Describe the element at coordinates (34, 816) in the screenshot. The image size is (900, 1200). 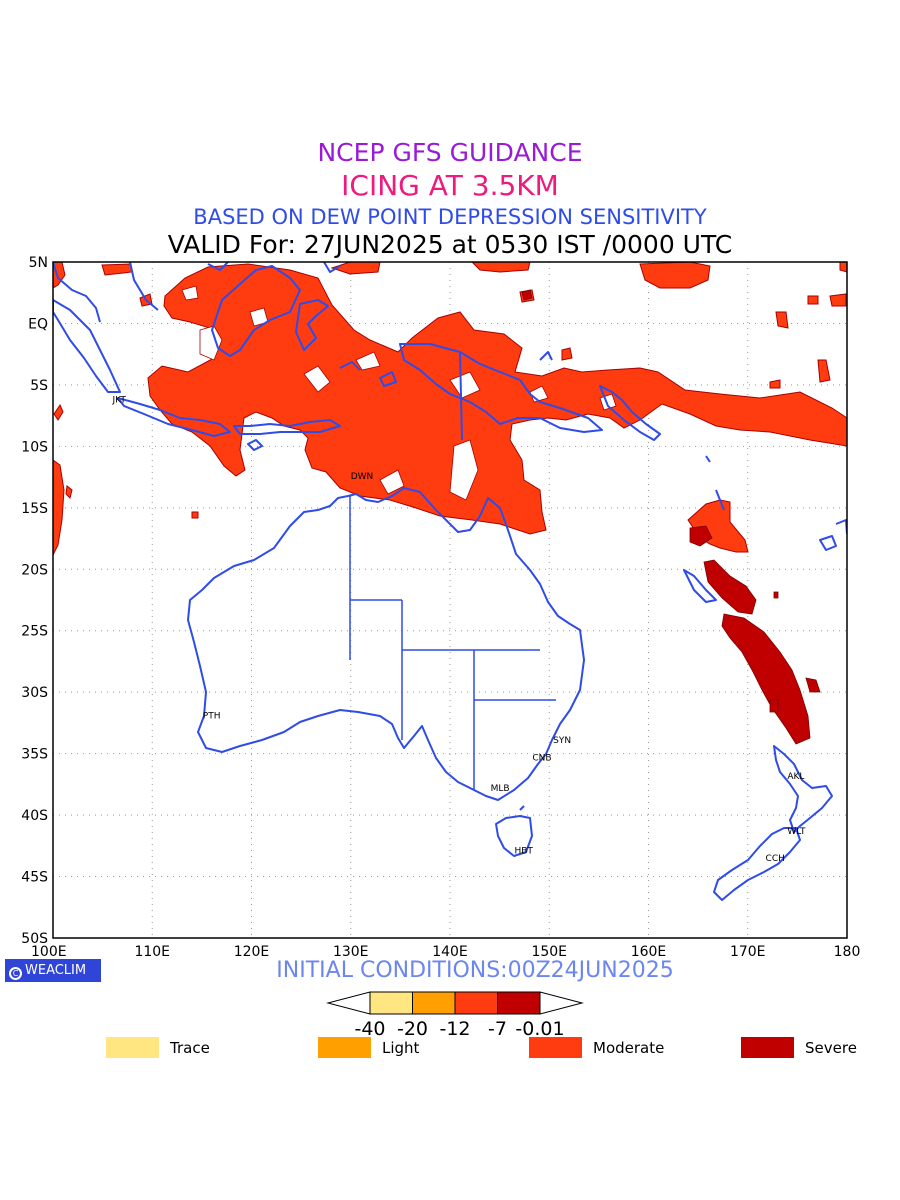
I see `lat-label: 40S` at that location.